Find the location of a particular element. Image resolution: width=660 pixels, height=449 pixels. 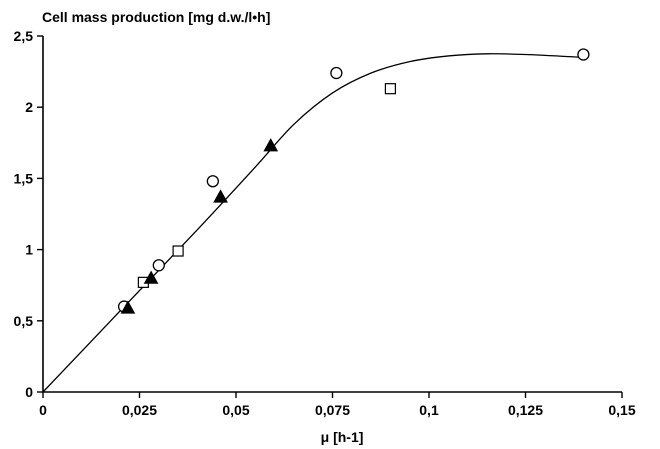

y-tick-label: 0 is located at coordinates (29, 392).